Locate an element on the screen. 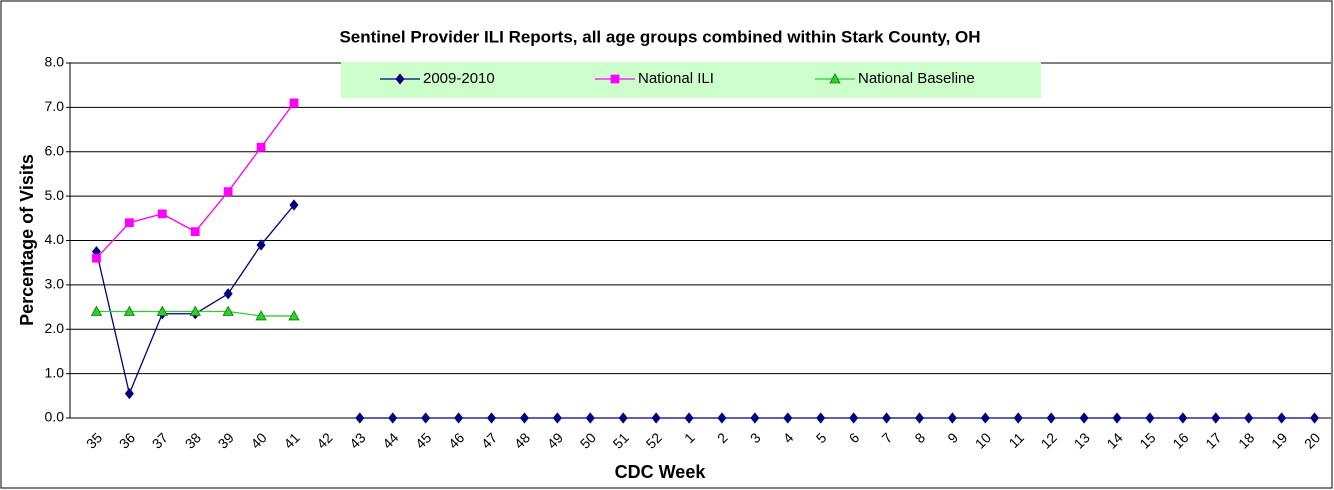 The image size is (1334, 490). x-axis-title: CDC Week is located at coordinates (661, 472).